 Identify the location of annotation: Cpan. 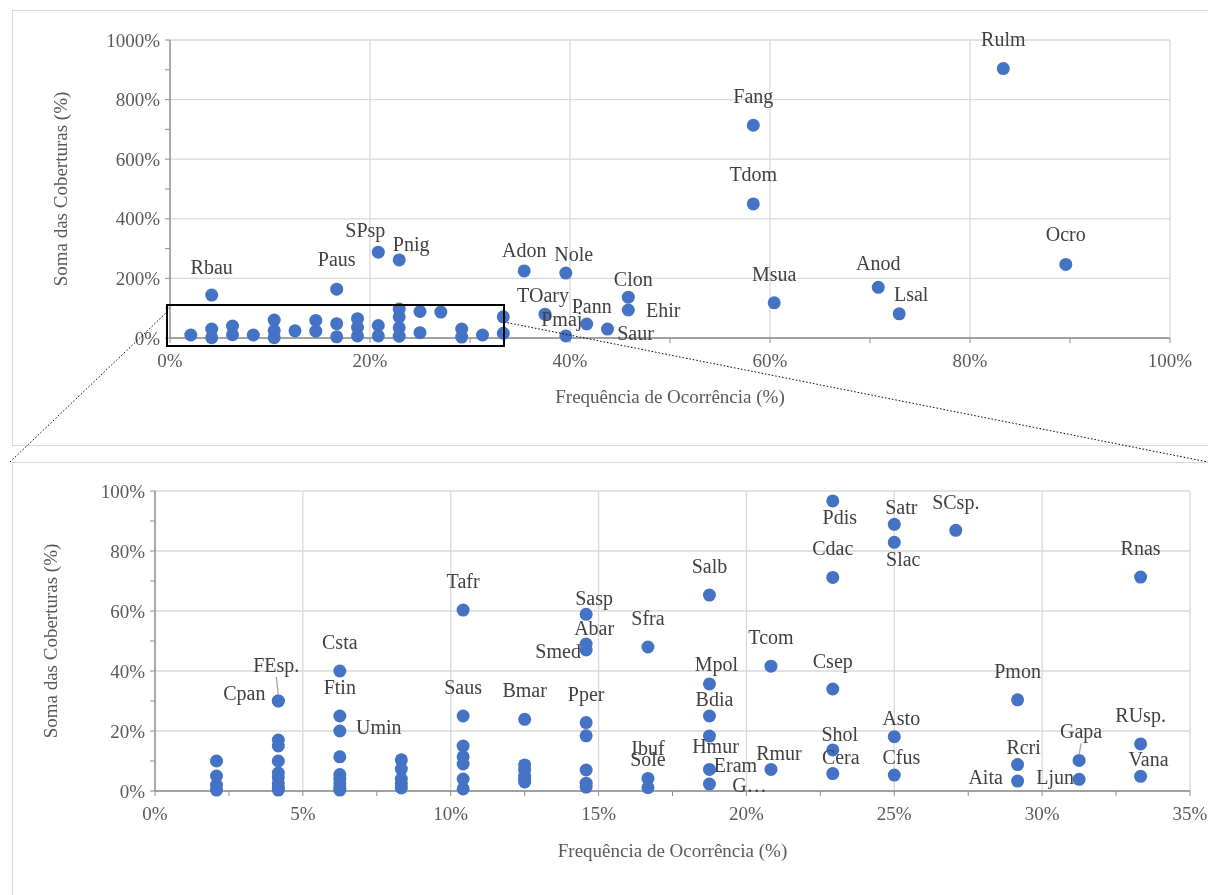
(244, 693).